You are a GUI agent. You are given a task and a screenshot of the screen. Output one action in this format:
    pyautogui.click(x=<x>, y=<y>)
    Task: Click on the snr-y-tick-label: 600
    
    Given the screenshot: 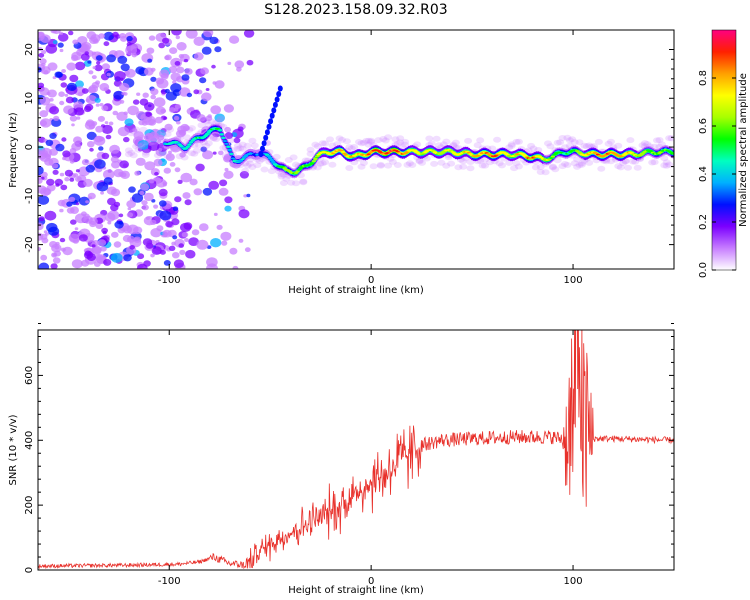 What is the action you would take?
    pyautogui.click(x=29, y=375)
    